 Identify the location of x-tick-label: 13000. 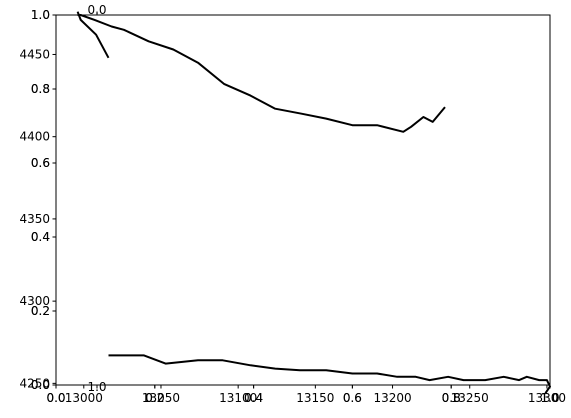
(84, 398).